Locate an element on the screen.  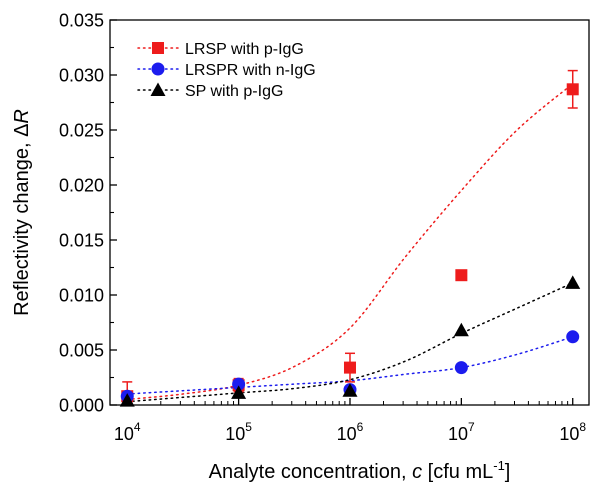
x-axis-ticks: 10⁴ 10⁵ 10⁶ 10⁷ 10⁸ is located at coordinates (350, 421).